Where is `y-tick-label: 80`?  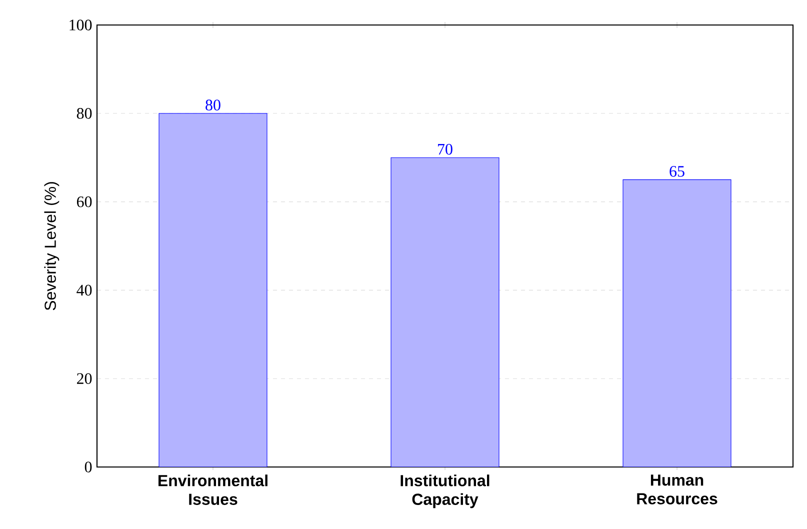
y-tick-label: 80 is located at coordinates (84, 113).